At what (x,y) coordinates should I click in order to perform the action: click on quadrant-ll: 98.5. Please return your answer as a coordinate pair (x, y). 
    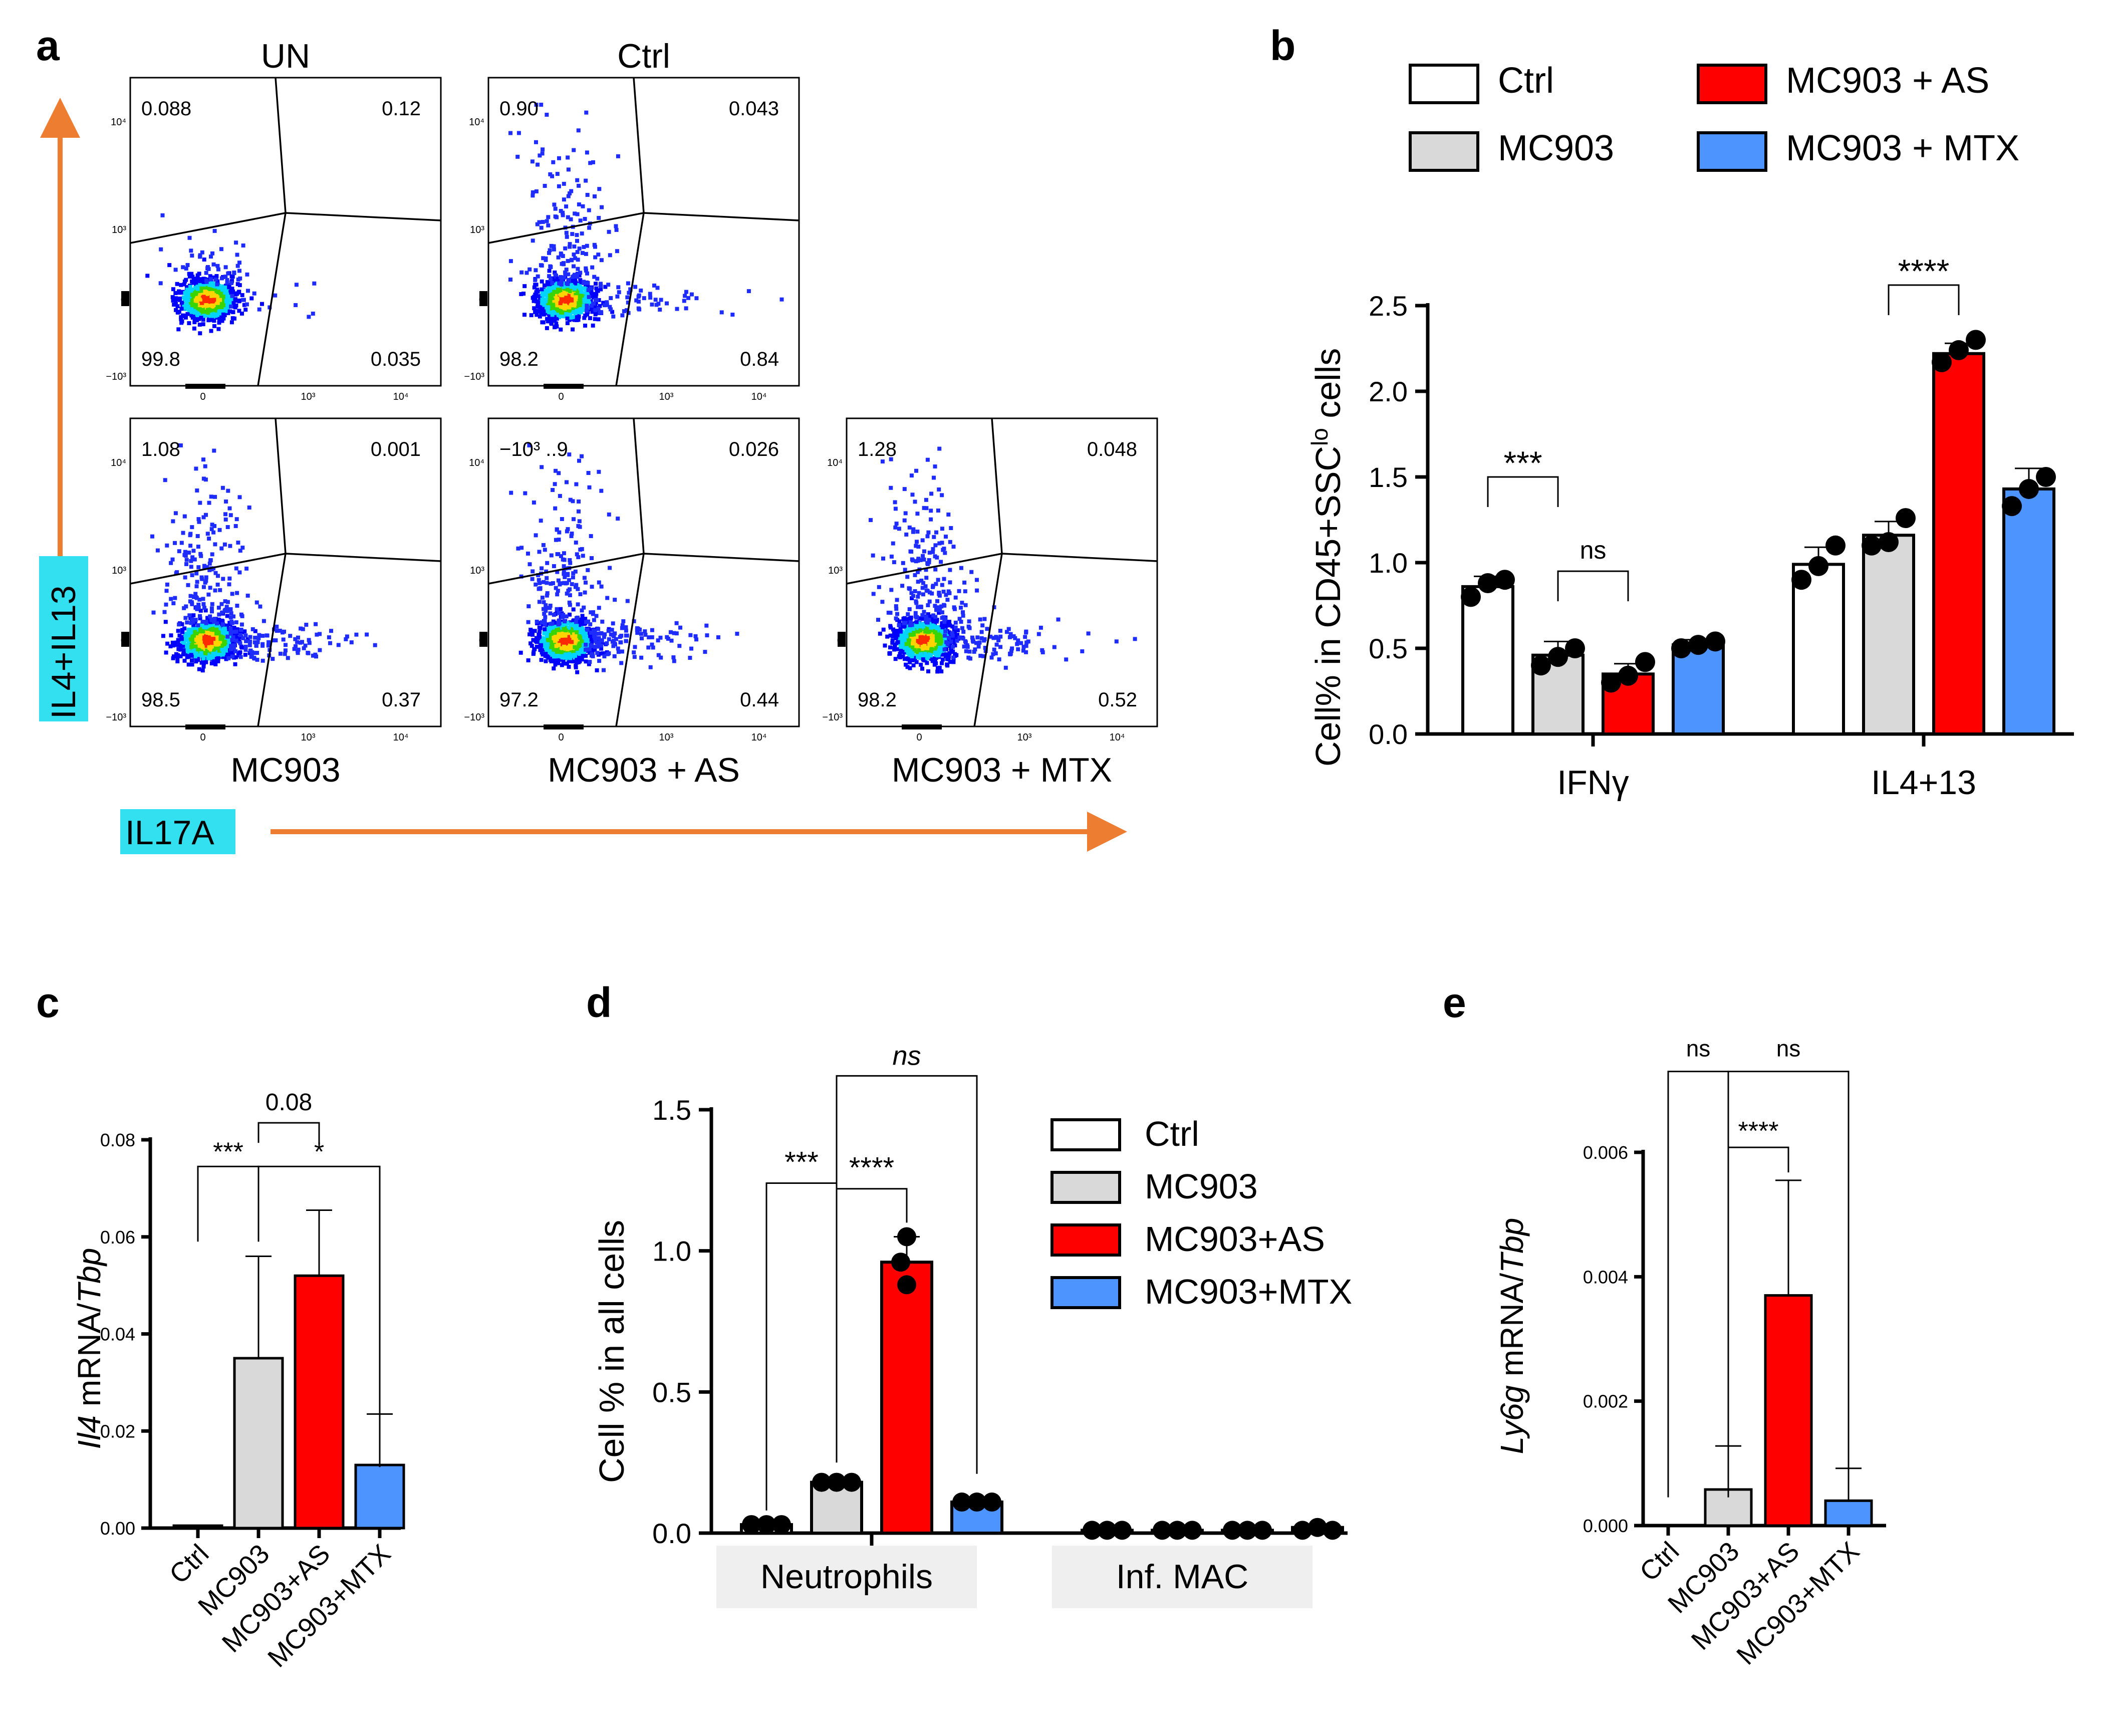
    Looking at the image, I should click on (160, 700).